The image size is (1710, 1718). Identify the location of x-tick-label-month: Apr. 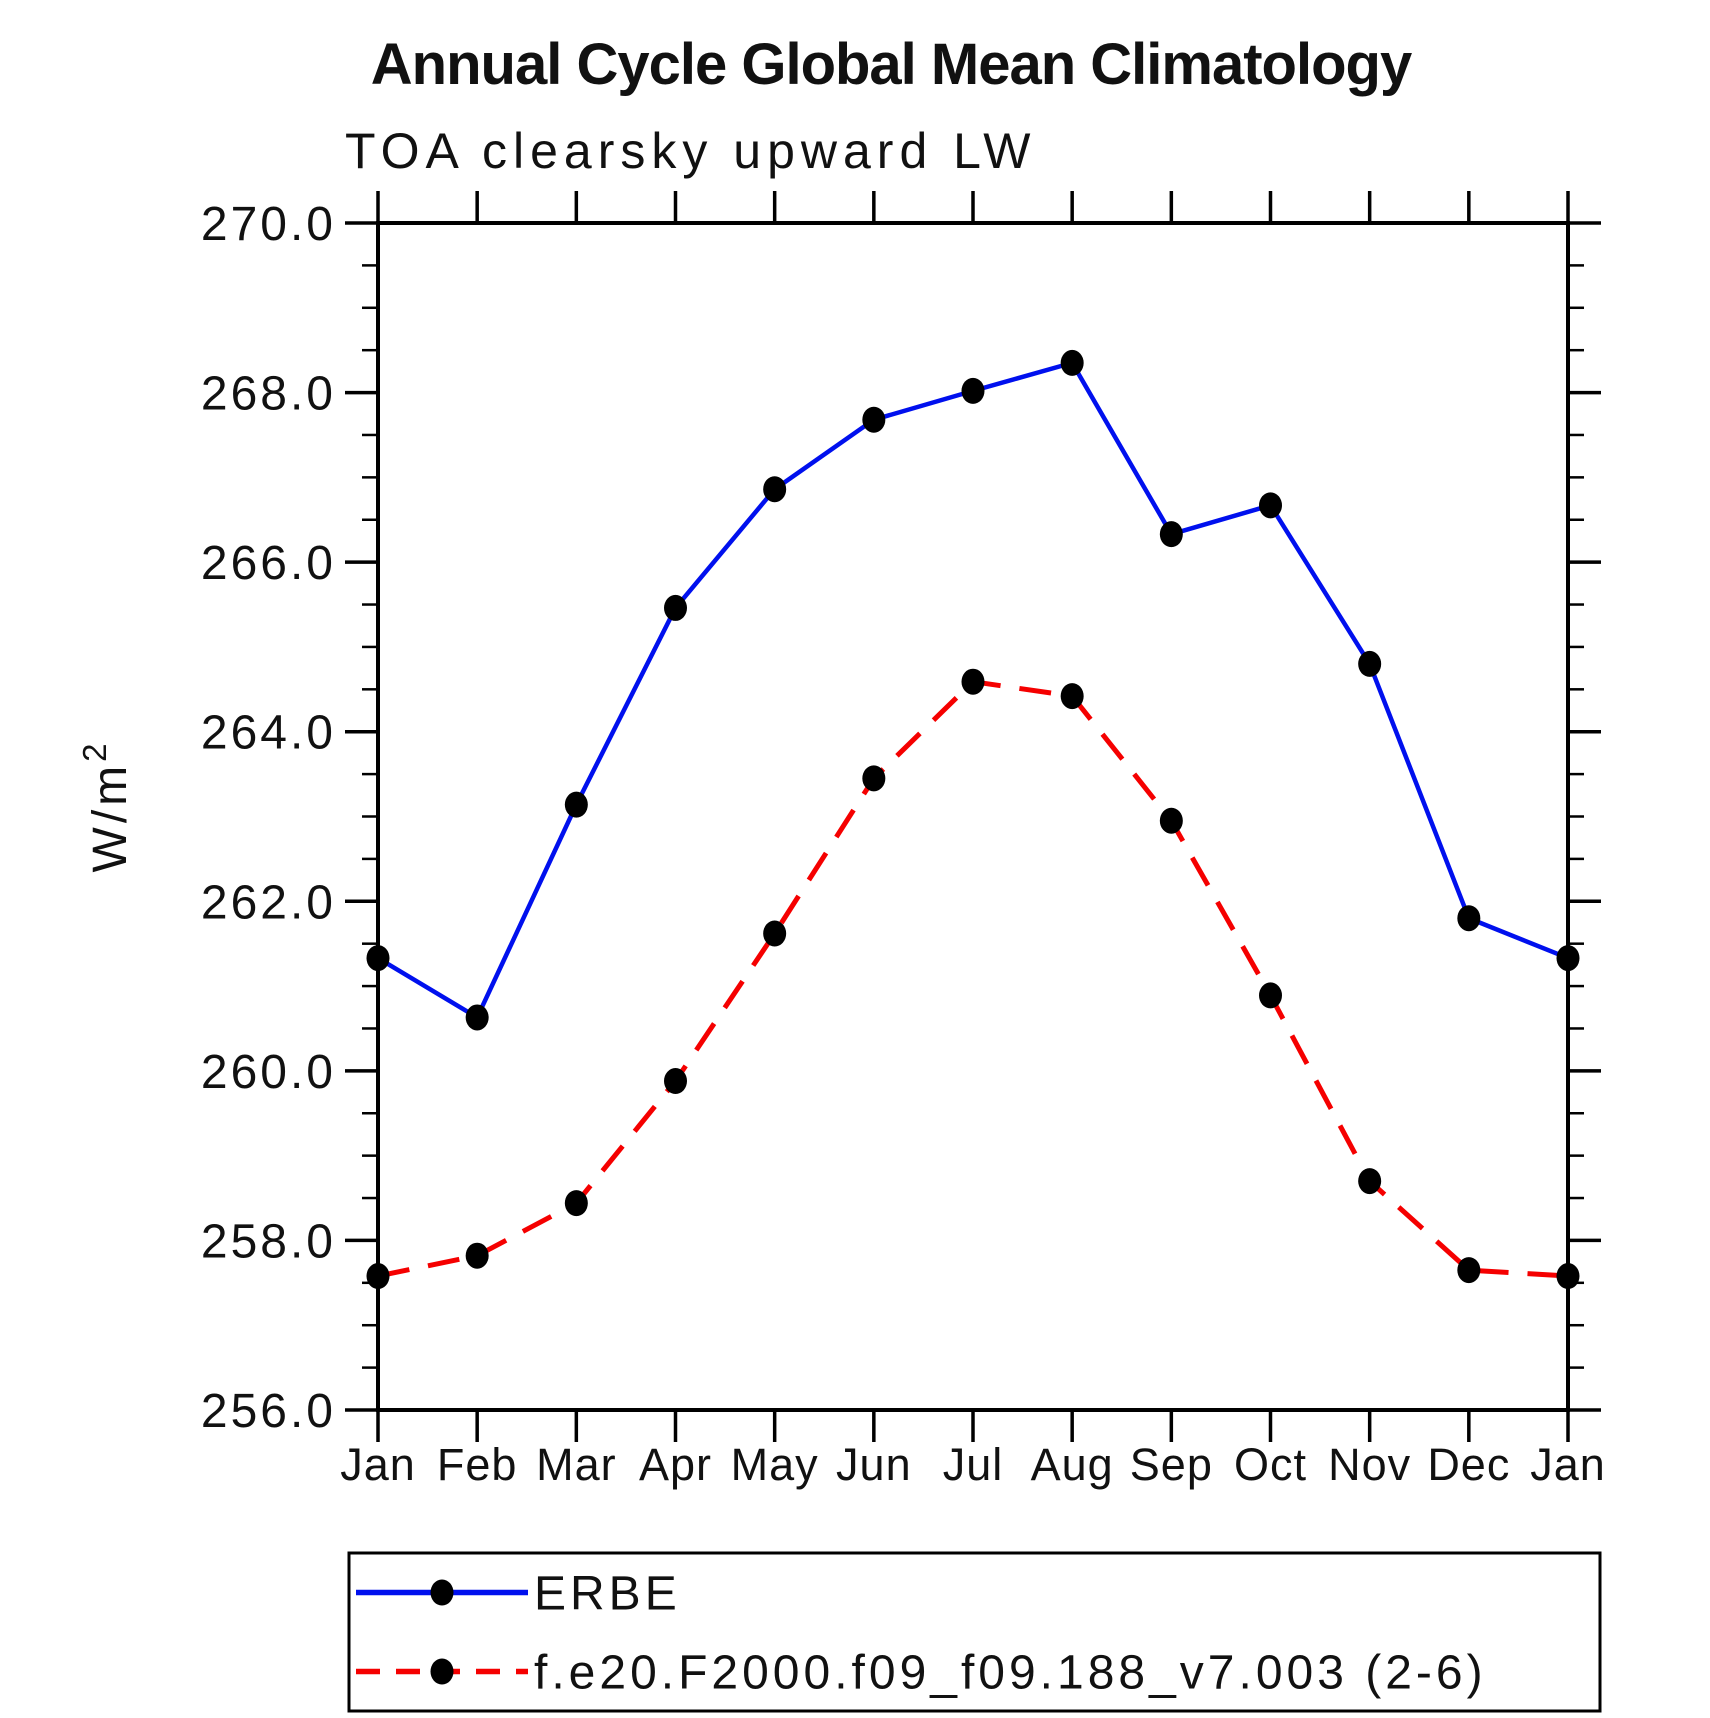
(675, 1464).